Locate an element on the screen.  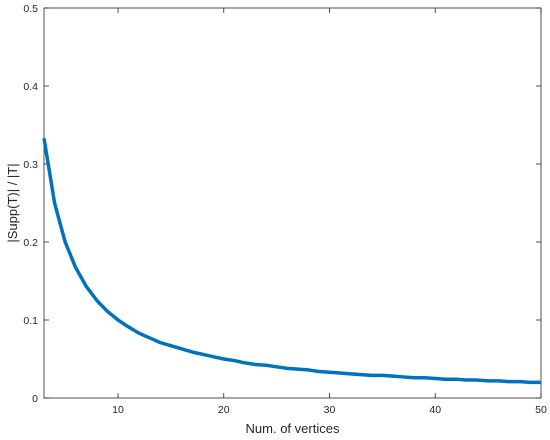
y-tick-label: 0.5 is located at coordinates (30, 9).